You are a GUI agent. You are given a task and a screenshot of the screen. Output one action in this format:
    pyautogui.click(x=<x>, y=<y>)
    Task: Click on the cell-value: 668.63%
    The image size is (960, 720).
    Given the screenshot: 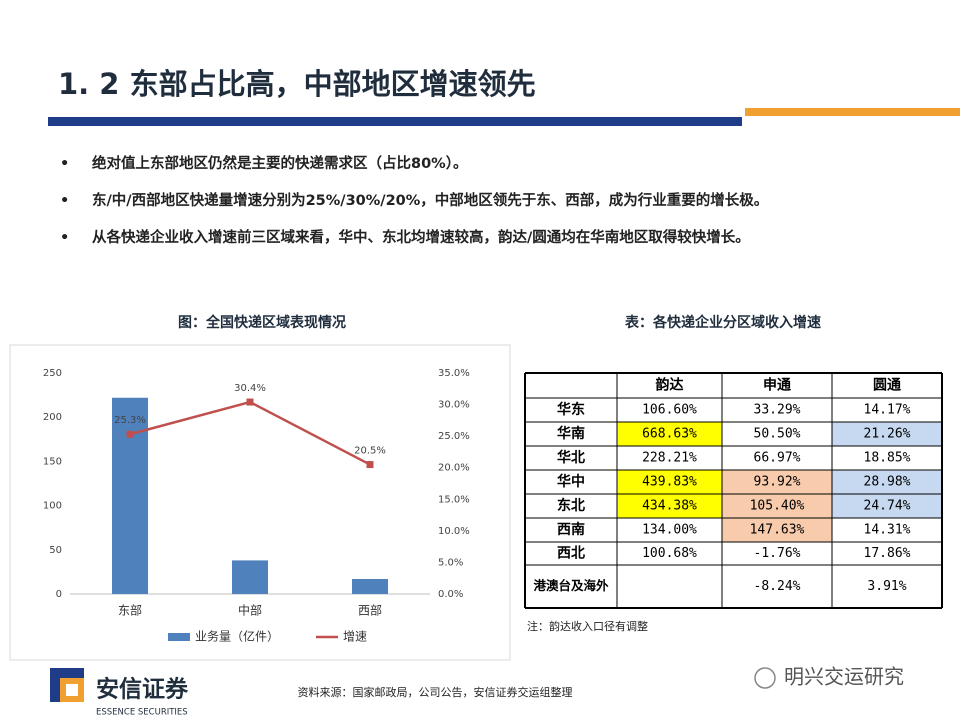 What is the action you would take?
    pyautogui.click(x=669, y=434)
    